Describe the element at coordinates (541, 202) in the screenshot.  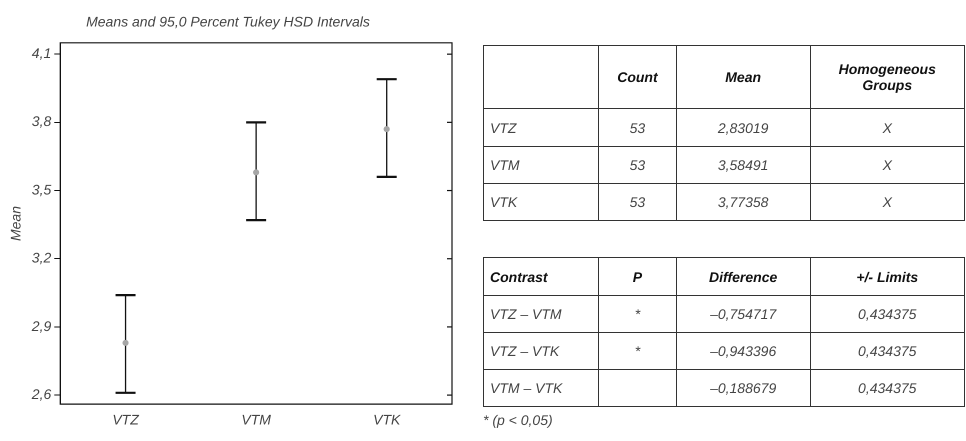
I see `text: VTK` at that location.